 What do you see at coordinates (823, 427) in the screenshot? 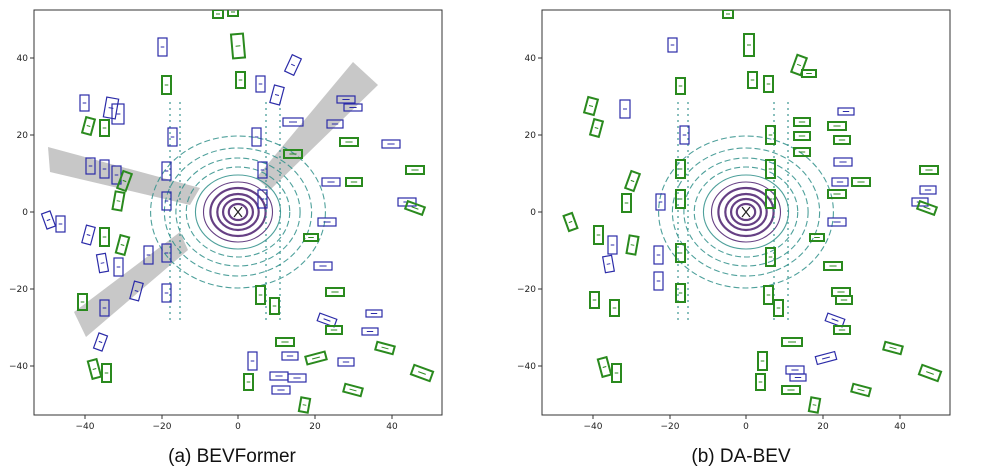
I see `x-tick-label: 20` at bounding box center [823, 427].